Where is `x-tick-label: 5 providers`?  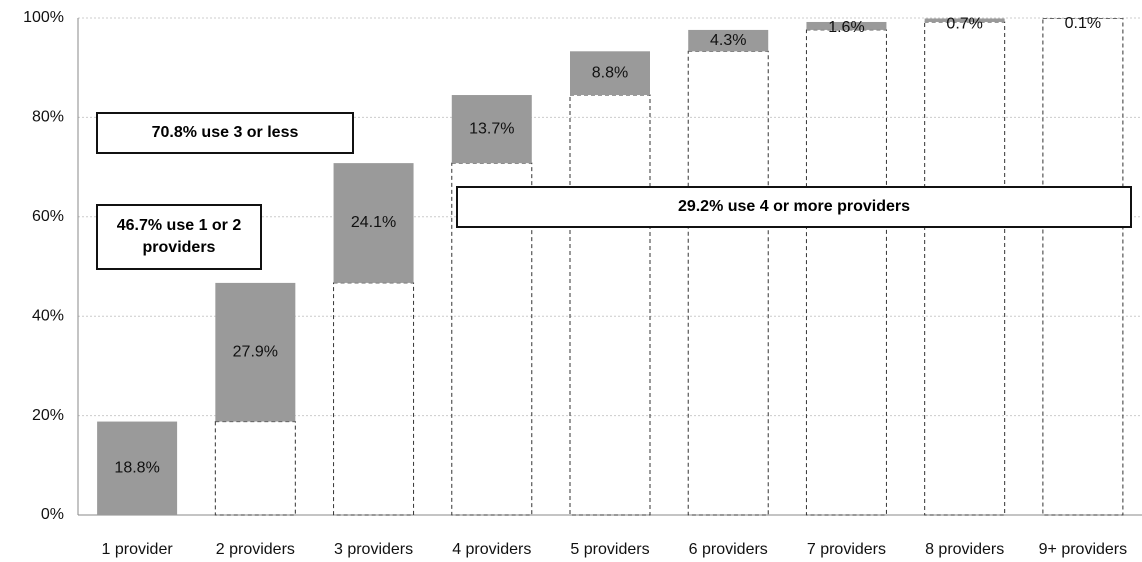 x-tick-label: 5 providers is located at coordinates (609, 549).